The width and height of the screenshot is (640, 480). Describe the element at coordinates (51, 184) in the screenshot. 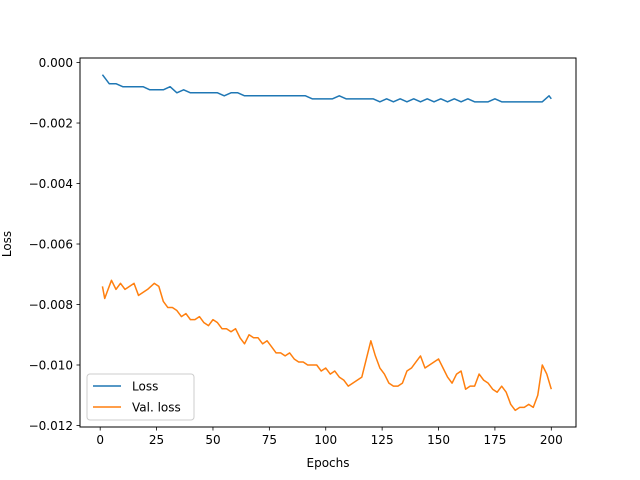

I see `y-tick-label: −0.004` at that location.